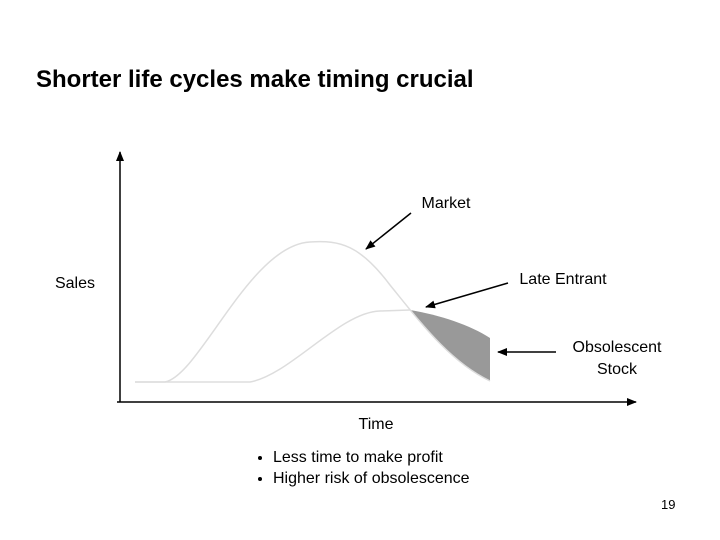 The image size is (720, 540). I want to click on bullet: Higher risk of obsolescence, so click(371, 478).